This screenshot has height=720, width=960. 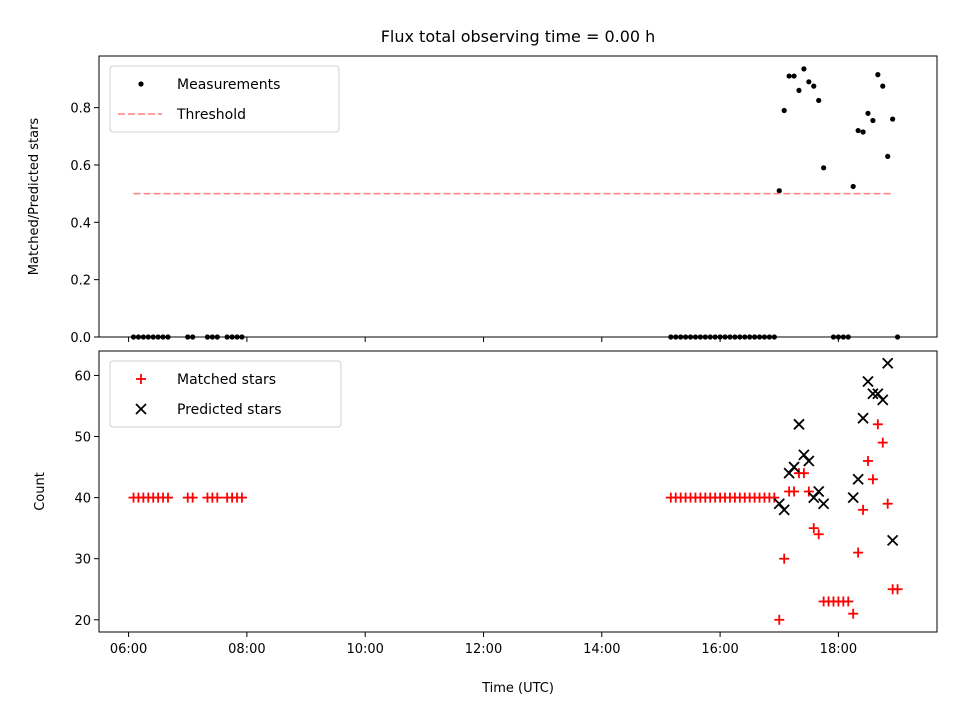 What do you see at coordinates (34, 197) in the screenshot?
I see `y-axis-label: Matched/Predicted stars` at bounding box center [34, 197].